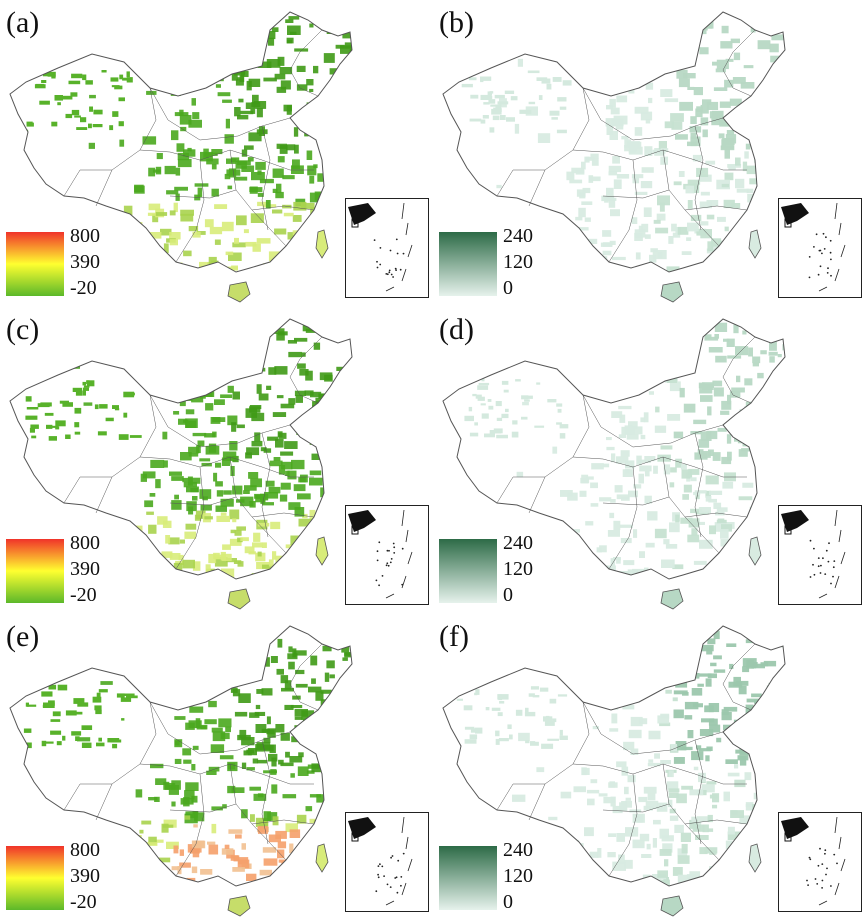 Image resolution: width=866 pixels, height=920 pixels. What do you see at coordinates (454, 636) in the screenshot?
I see `panel-label: (f)` at bounding box center [454, 636].